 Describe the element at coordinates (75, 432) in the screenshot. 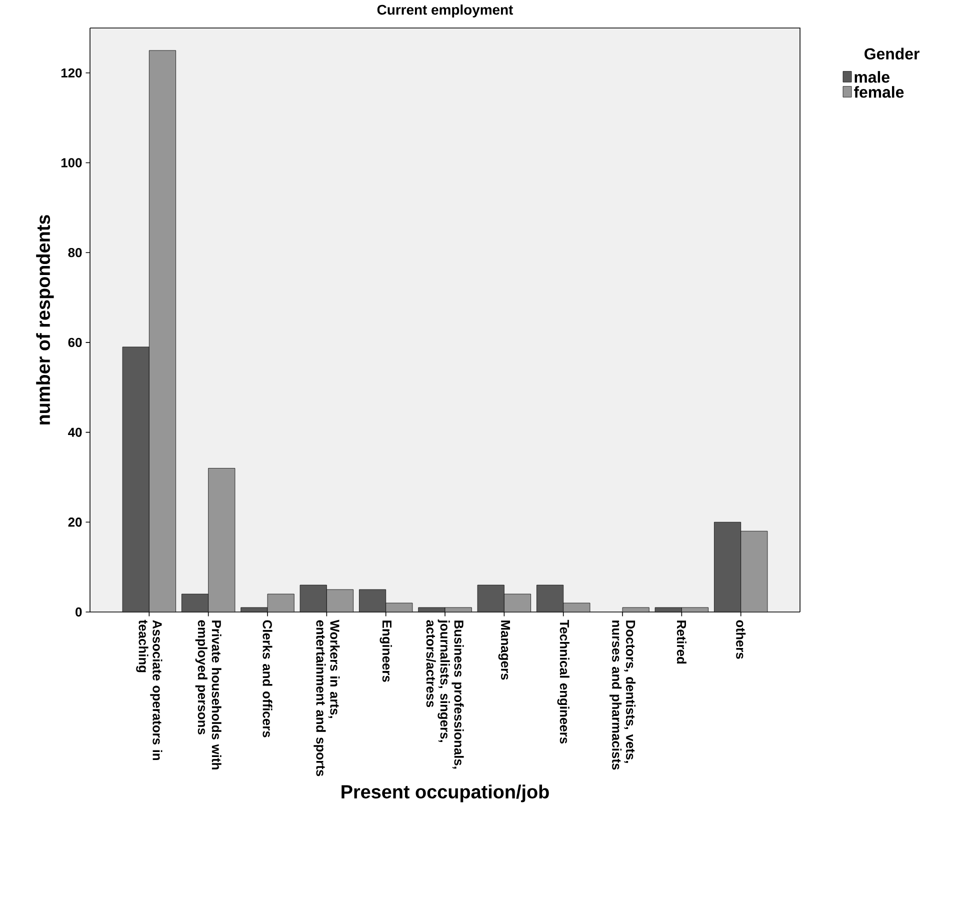

I see `y-tick-label: 40` at that location.